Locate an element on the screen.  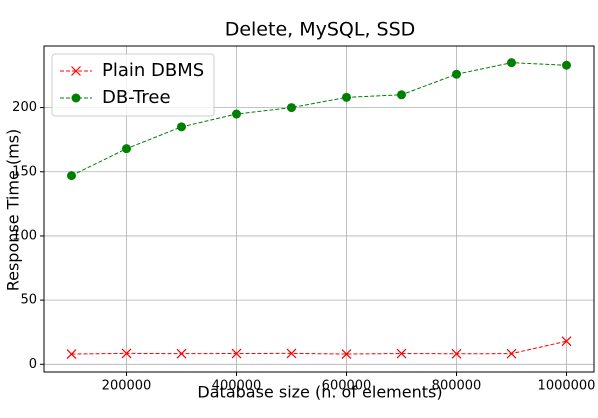
x-tick-label: 200000 is located at coordinates (127, 386).